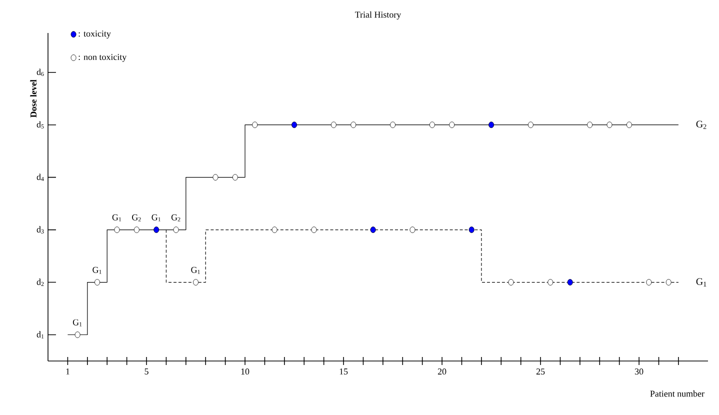 Image resolution: width=719 pixels, height=415 pixels. I want to click on legend-label: : non toxicity, so click(102, 58).